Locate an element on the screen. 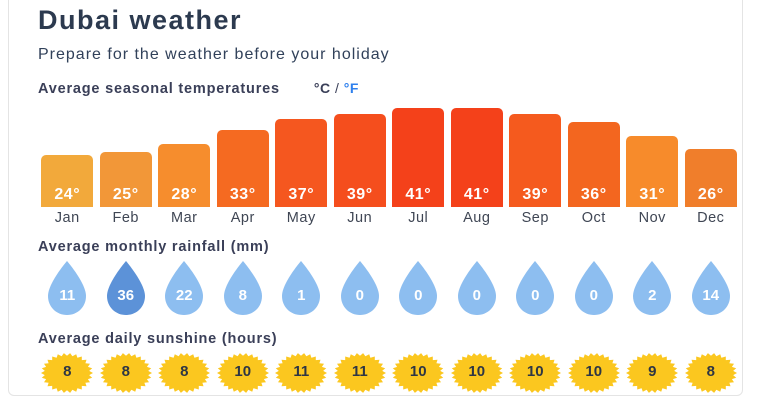 This screenshot has height=400, width=768. month-label: Mar is located at coordinates (184, 218).